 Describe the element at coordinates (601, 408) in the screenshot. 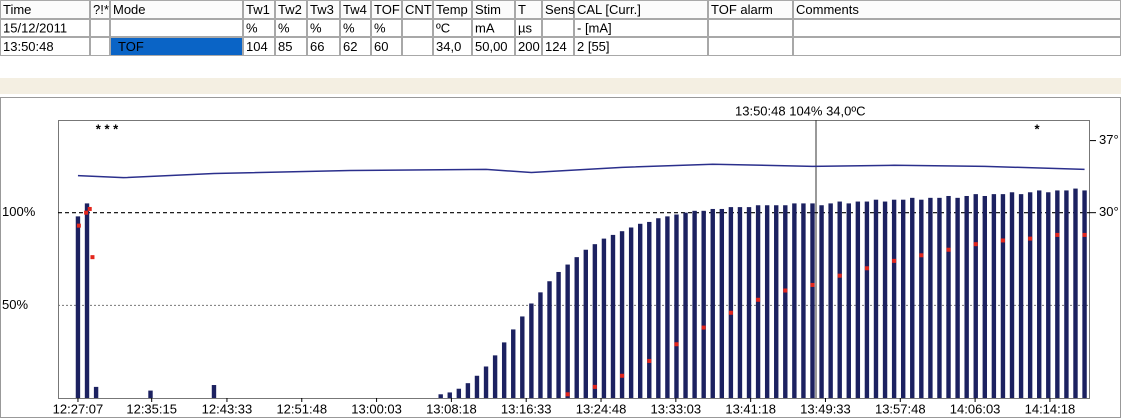

I see `x-tick-label: 13:24:48` at that location.